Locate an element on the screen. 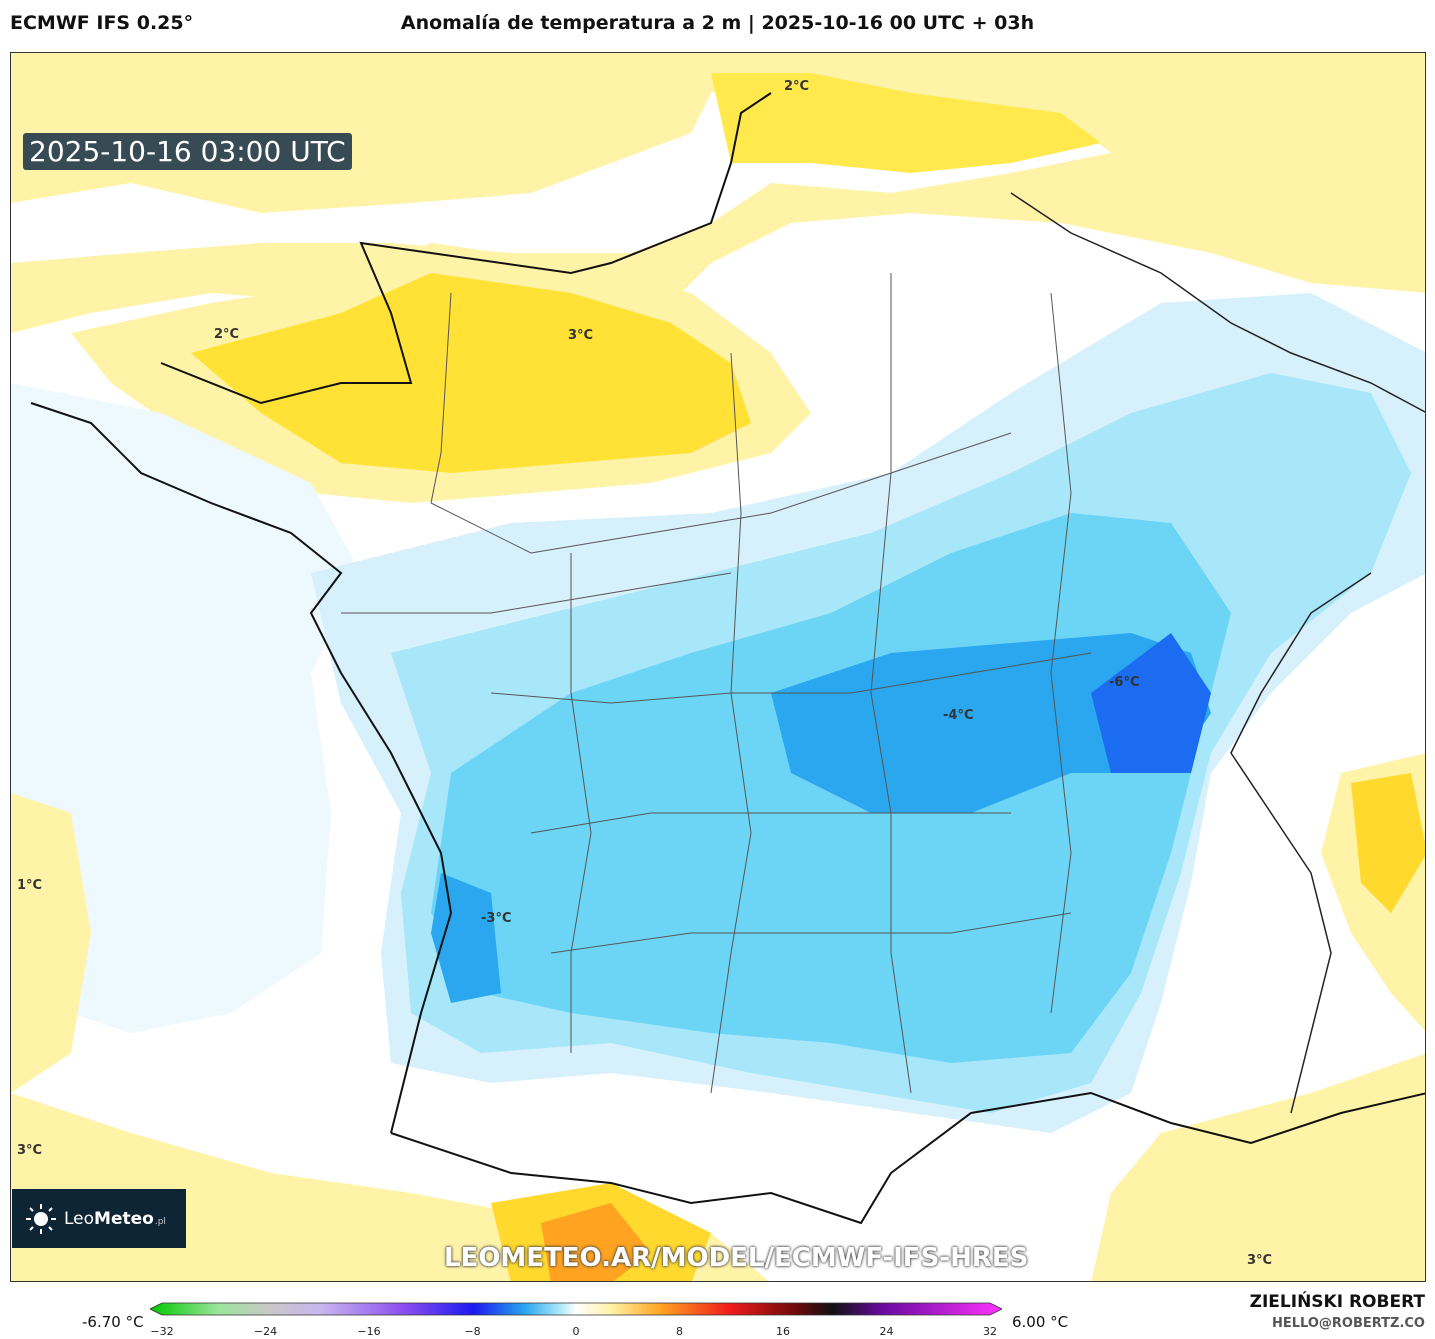  contour-label: -6°C is located at coordinates (1124, 682).